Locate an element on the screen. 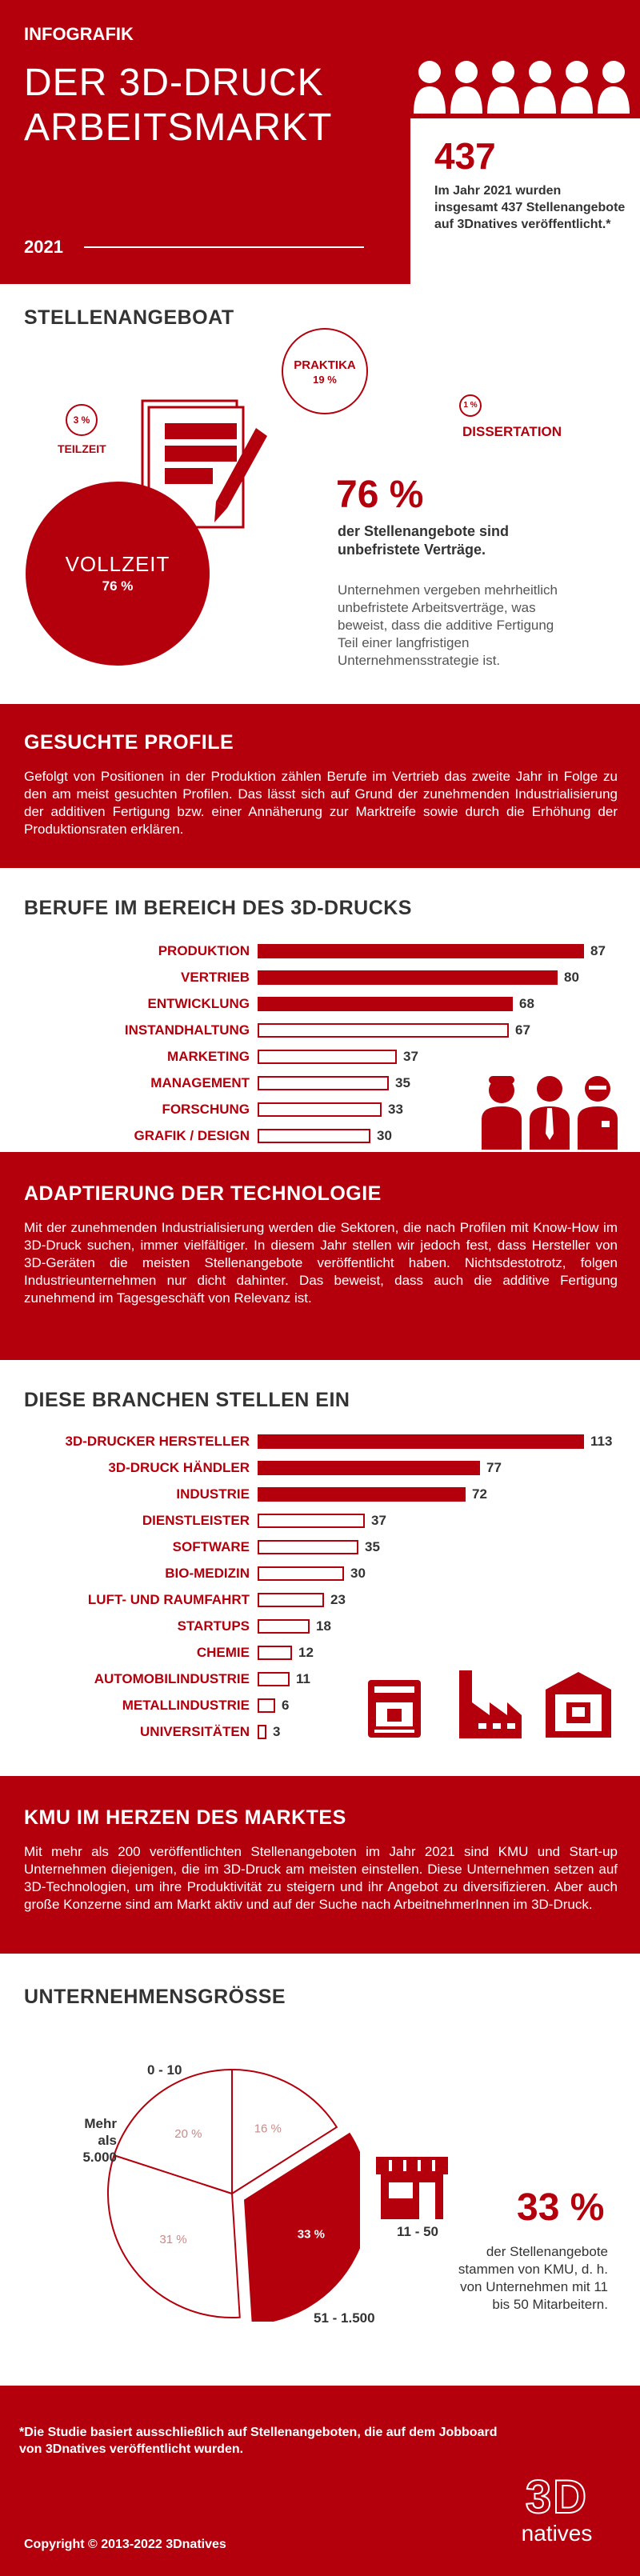  kicker: INFOGRAFIK is located at coordinates (79, 34).